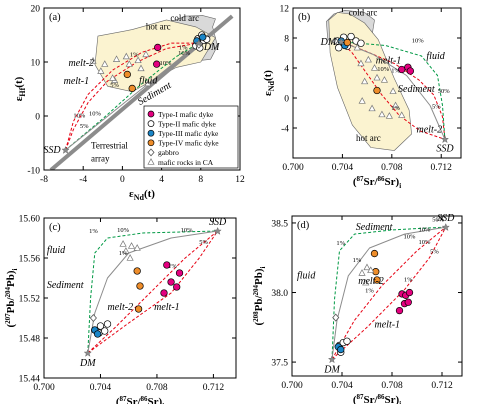 This screenshot has height=404, width=481. I want to click on y-tick-label: 15.52, so click(30, 300).